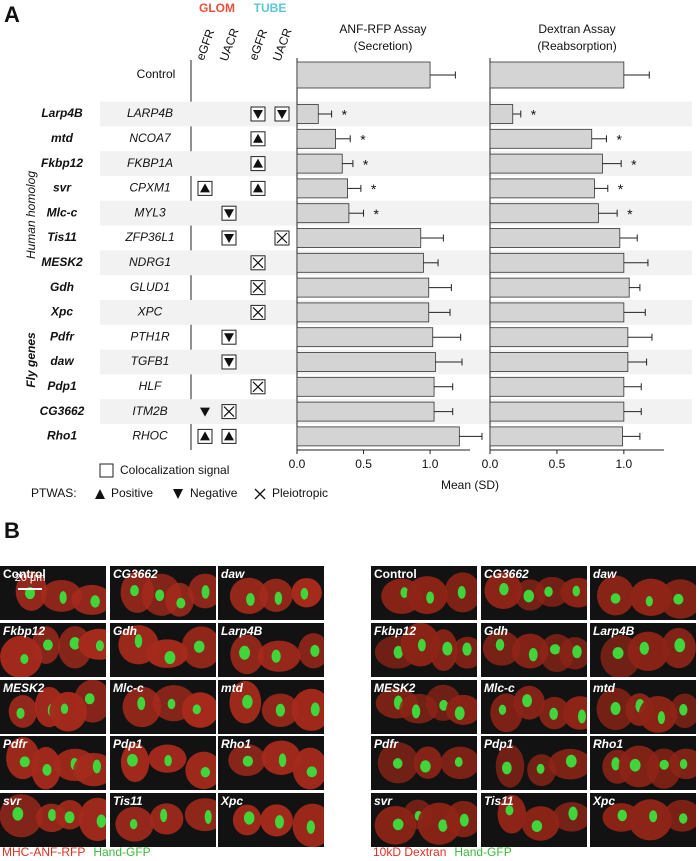 The height and width of the screenshot is (861, 699). What do you see at coordinates (150, 436) in the screenshot?
I see `human-homolog: RHOC` at bounding box center [150, 436].